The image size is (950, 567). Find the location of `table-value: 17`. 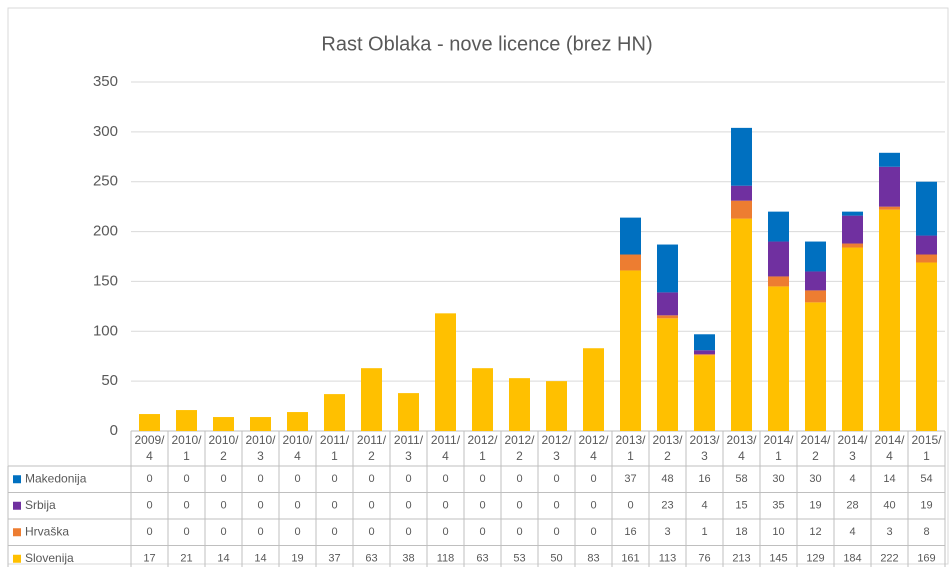

table-value: 17 is located at coordinates (149, 559).